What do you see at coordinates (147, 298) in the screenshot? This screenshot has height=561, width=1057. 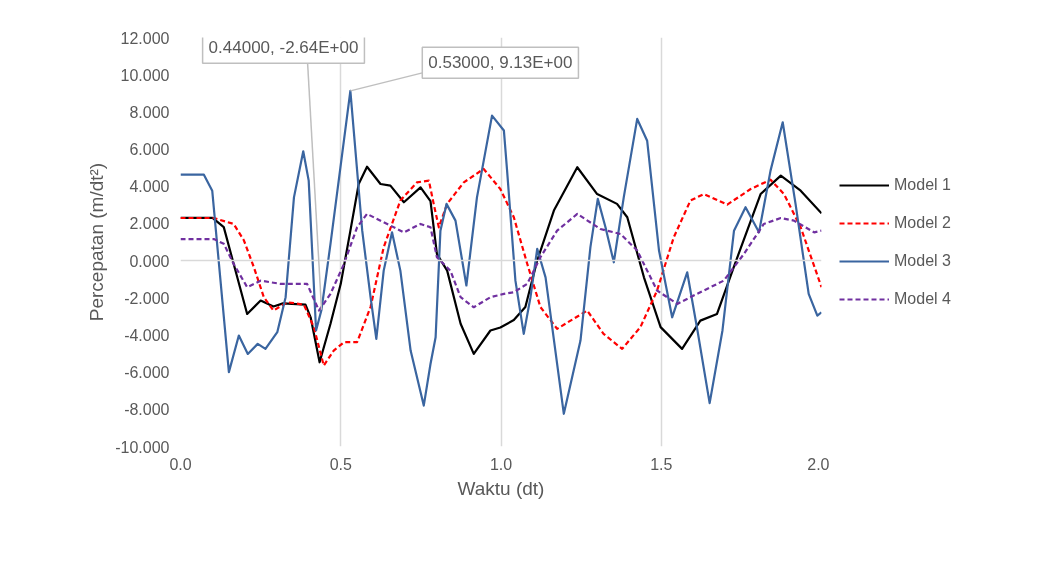 I see `y-tick-label: -2.000` at bounding box center [147, 298].